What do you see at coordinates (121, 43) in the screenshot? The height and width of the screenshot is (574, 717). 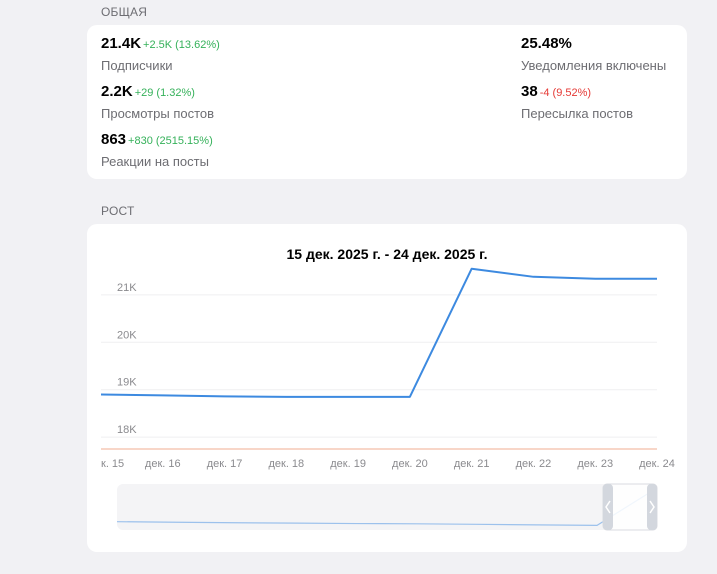 I see `stat-value: 21.4K` at bounding box center [121, 43].